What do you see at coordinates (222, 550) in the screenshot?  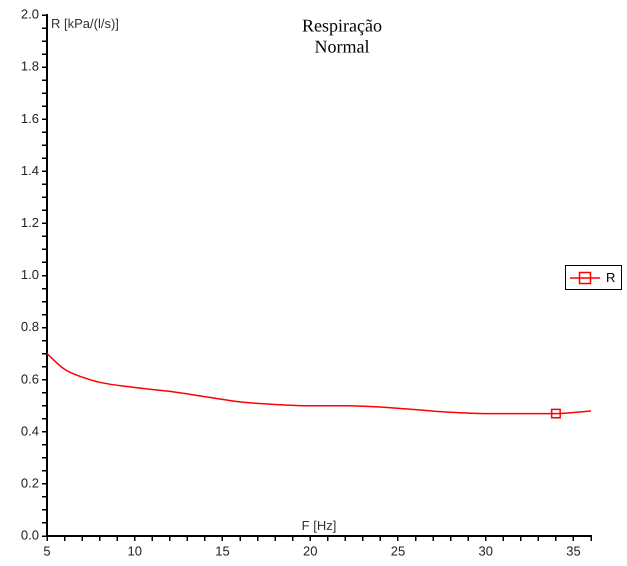 I see `x-tick-label: 15` at bounding box center [222, 550].